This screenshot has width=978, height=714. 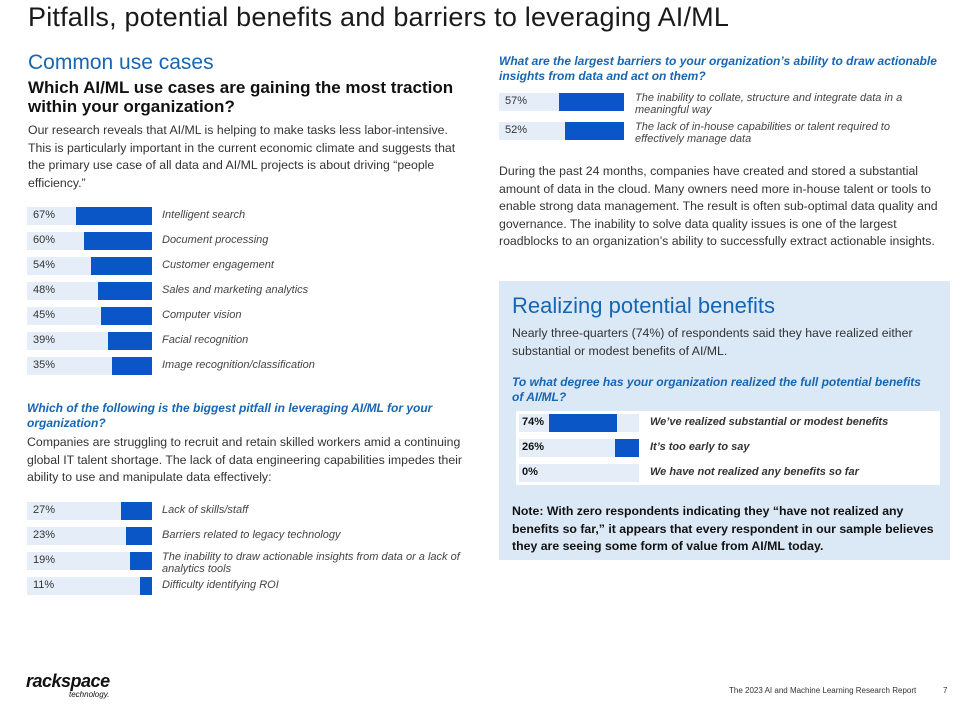 I want to click on logo-wordmark: rackspace, so click(x=68, y=681).